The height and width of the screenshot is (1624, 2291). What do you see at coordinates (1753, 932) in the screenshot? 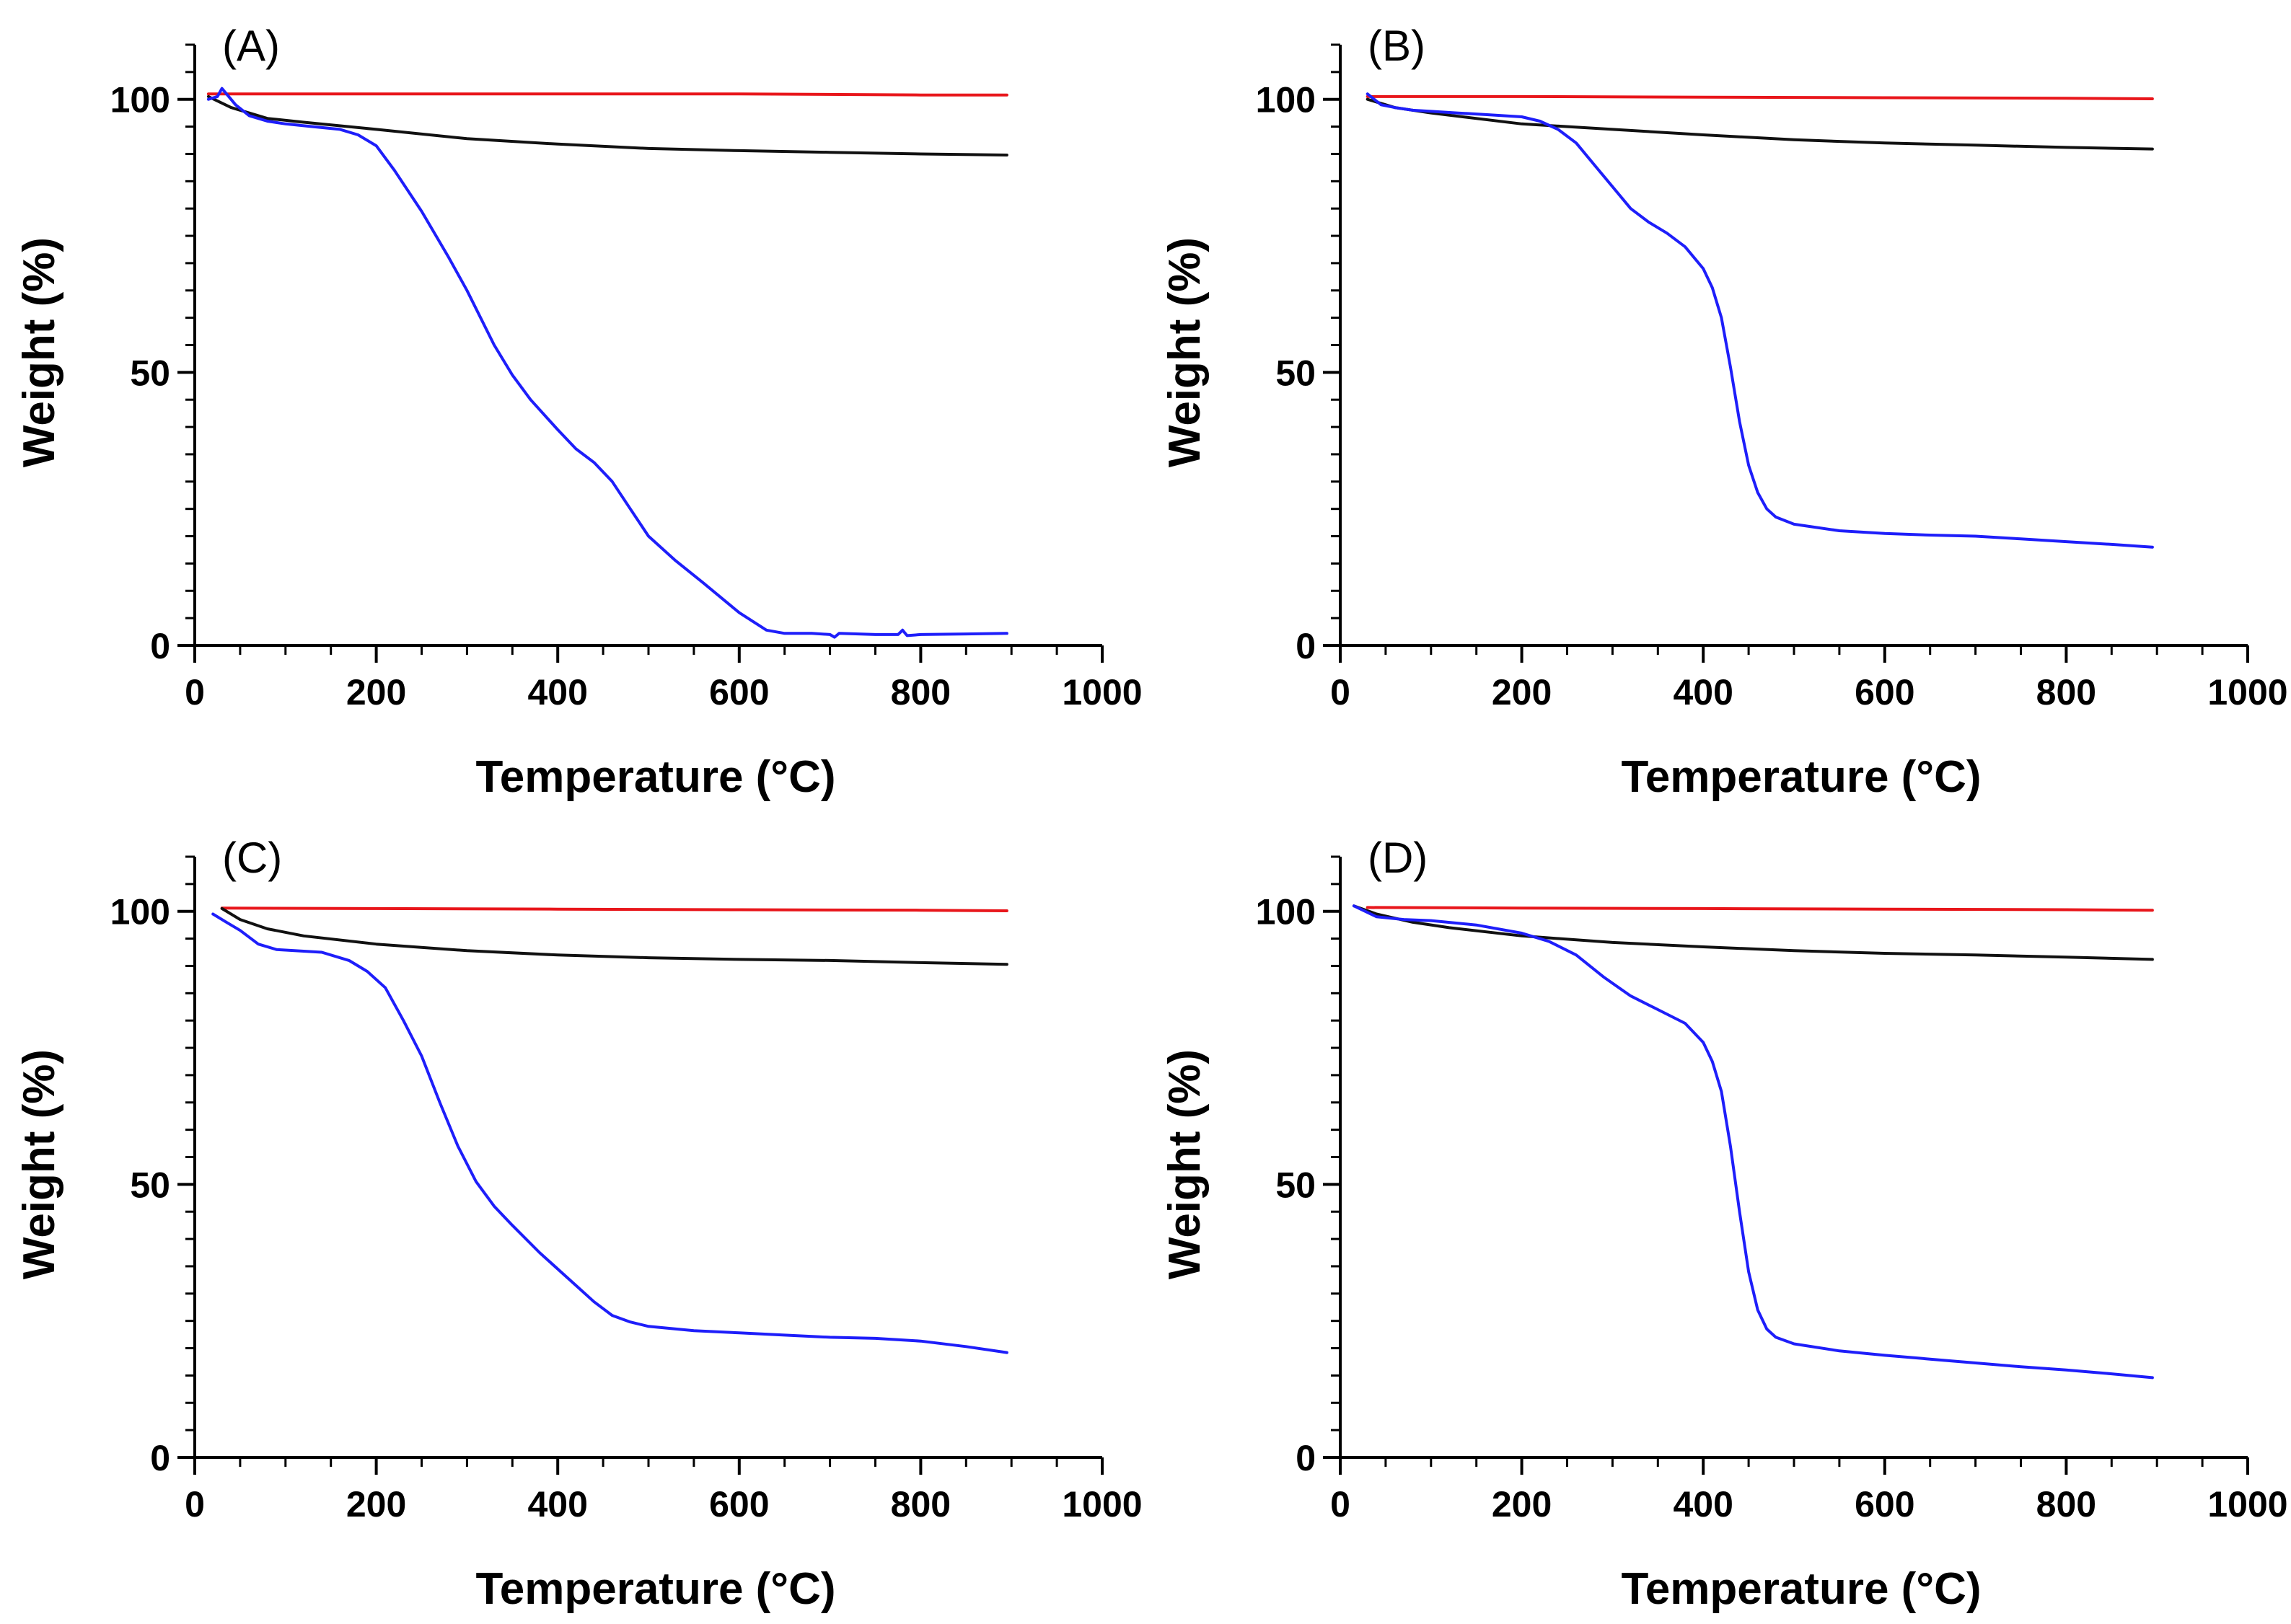
I see `series-line-black-d` at bounding box center [1753, 932].